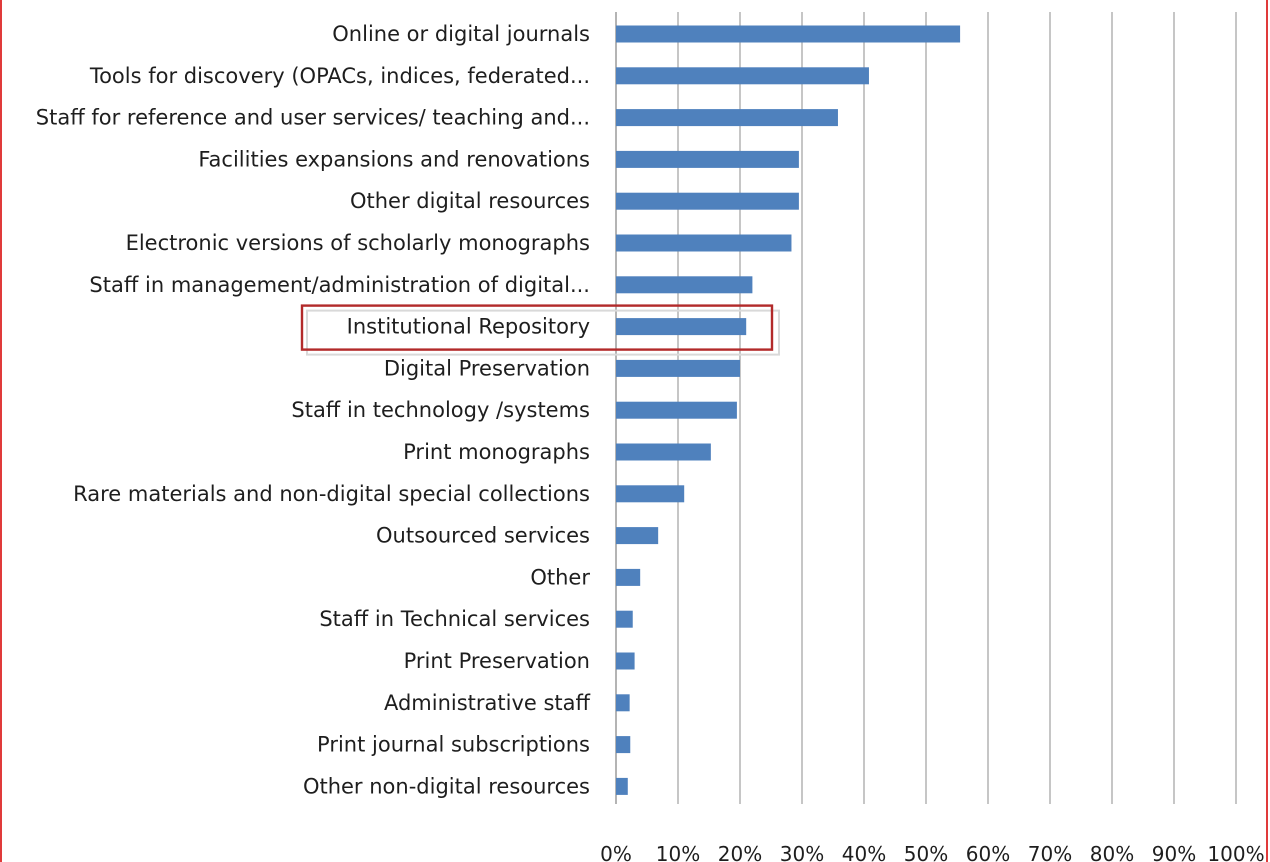 The height and width of the screenshot is (862, 1270). Describe the element at coordinates (802, 852) in the screenshot. I see `x-tick-label: 30%` at that location.